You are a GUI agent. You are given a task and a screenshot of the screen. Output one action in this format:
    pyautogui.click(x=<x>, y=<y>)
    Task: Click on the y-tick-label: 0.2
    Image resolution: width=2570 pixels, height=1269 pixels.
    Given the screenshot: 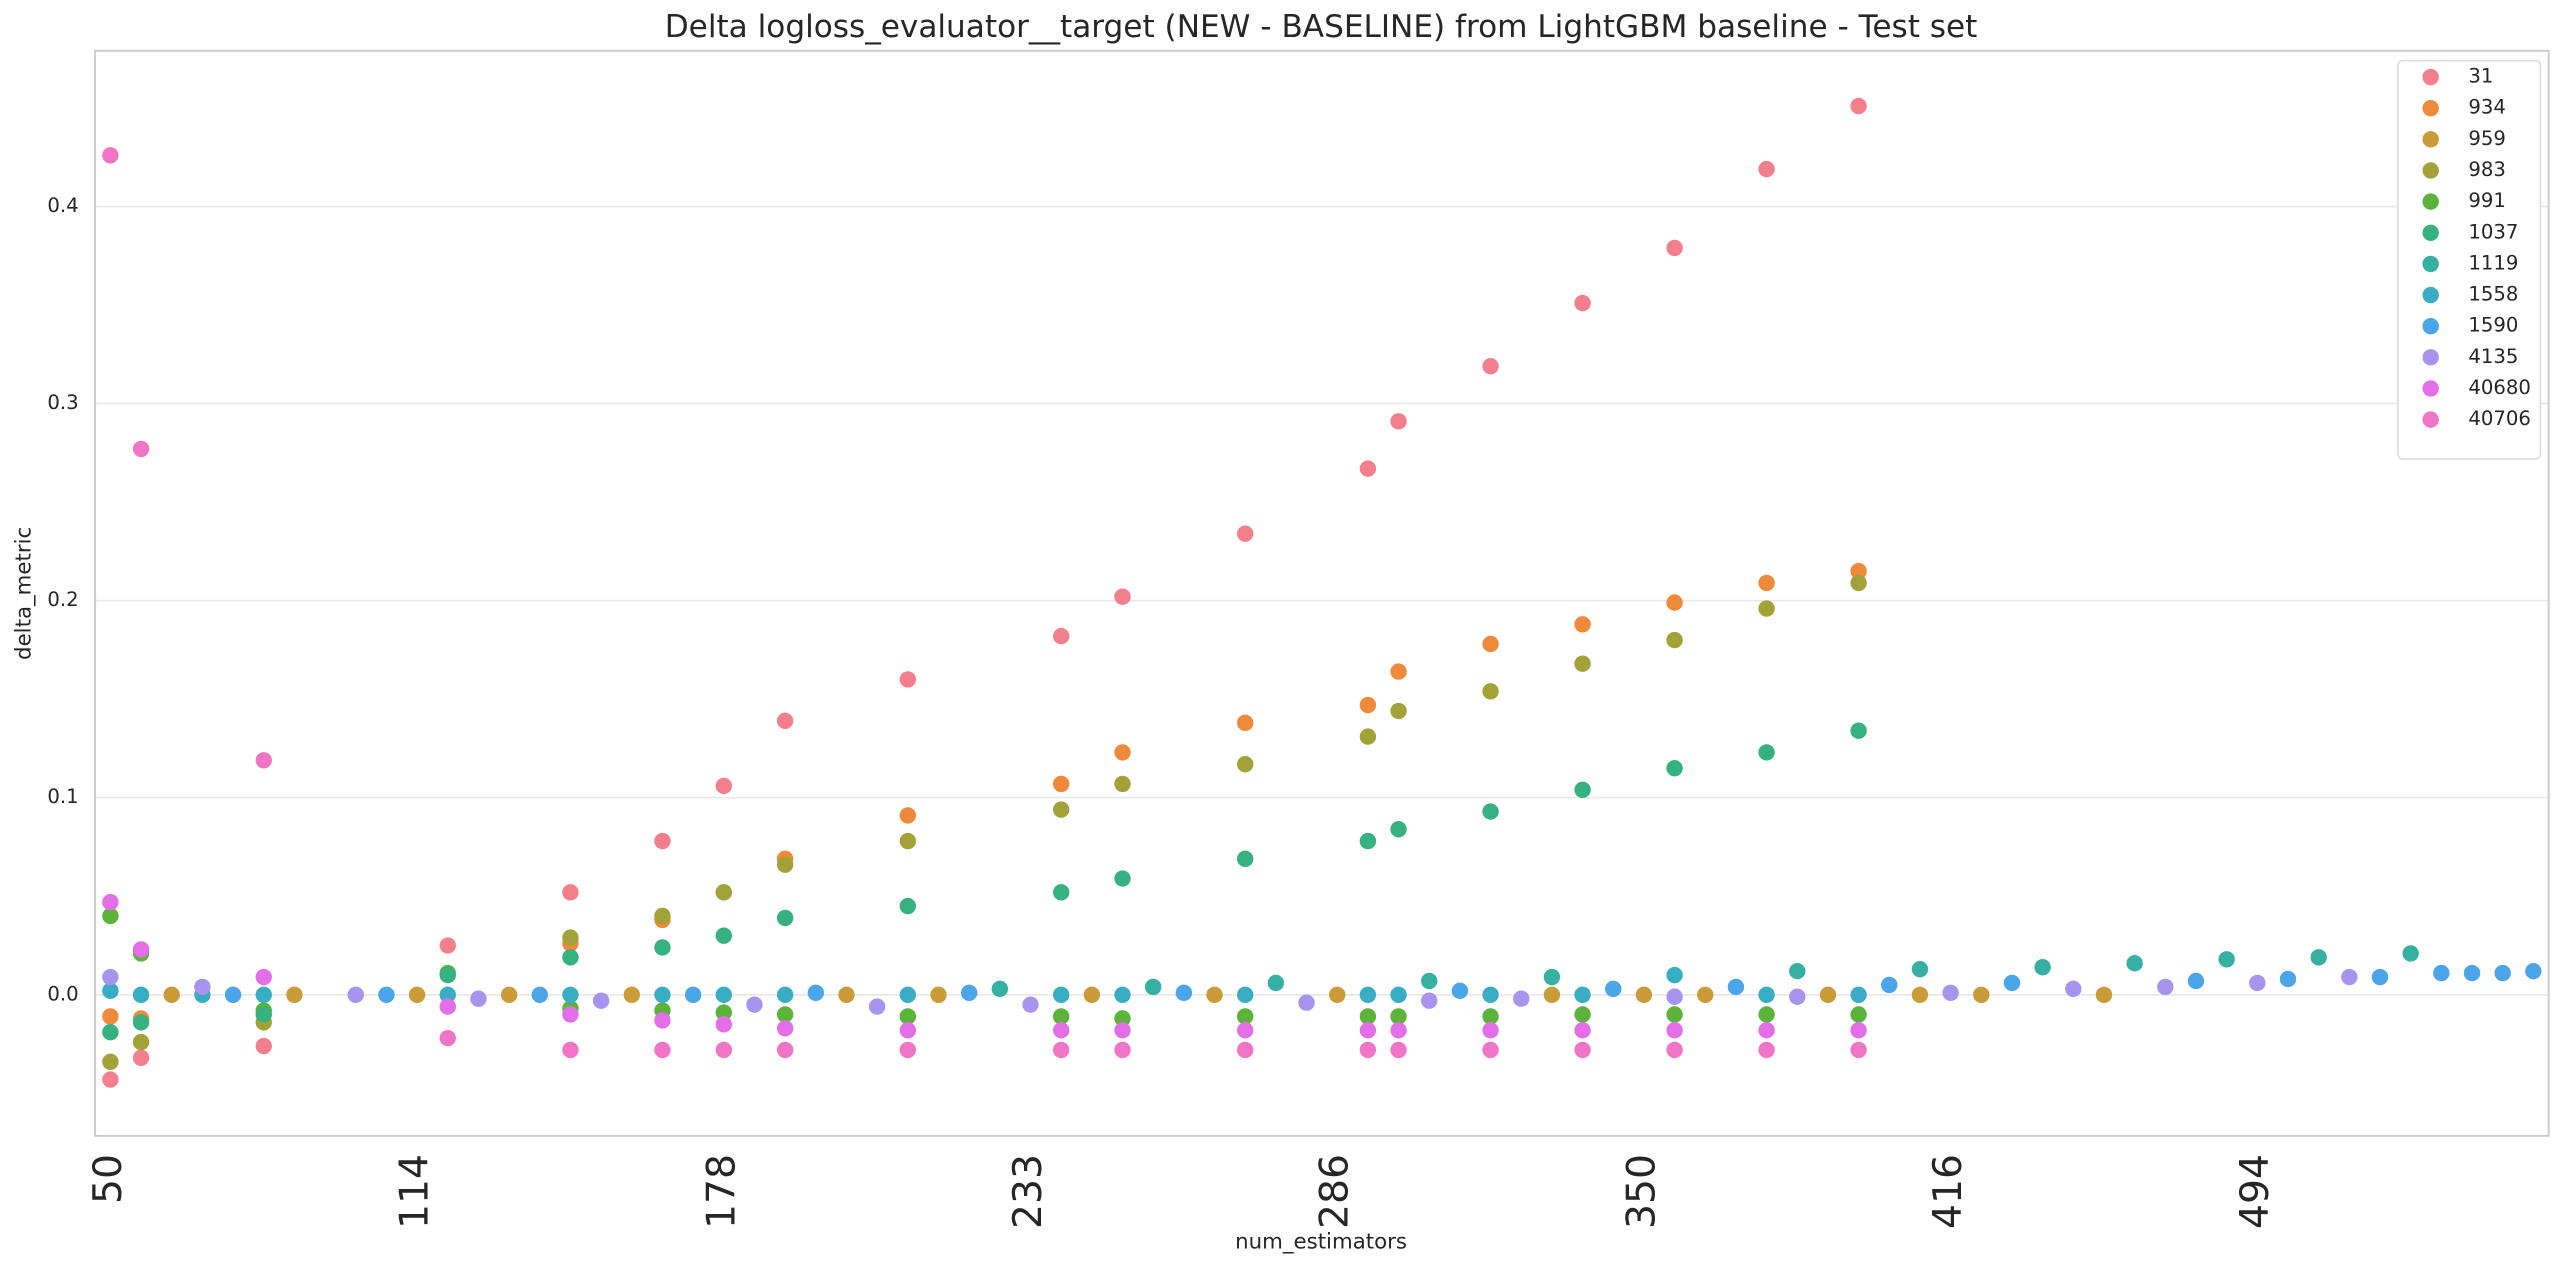 What is the action you would take?
    pyautogui.click(x=62, y=599)
    